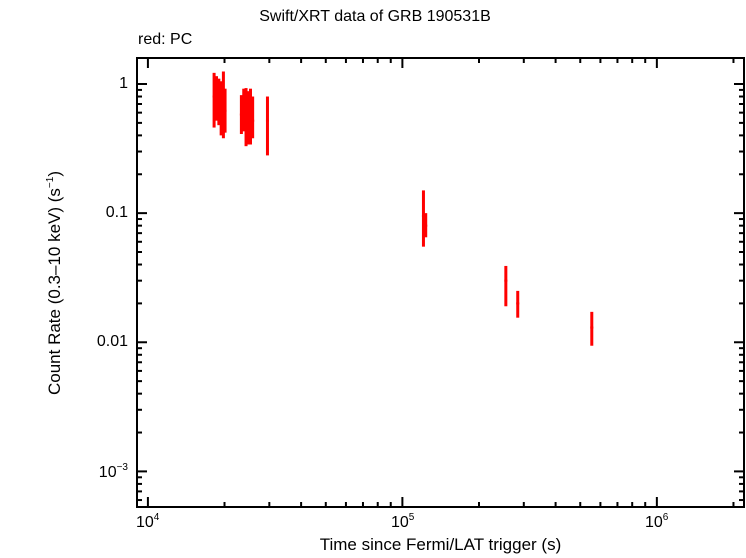 The height and width of the screenshot is (558, 746). What do you see at coordinates (375, 16) in the screenshot?
I see `chart-title: Swift/XRT data of GRB 190531B` at bounding box center [375, 16].